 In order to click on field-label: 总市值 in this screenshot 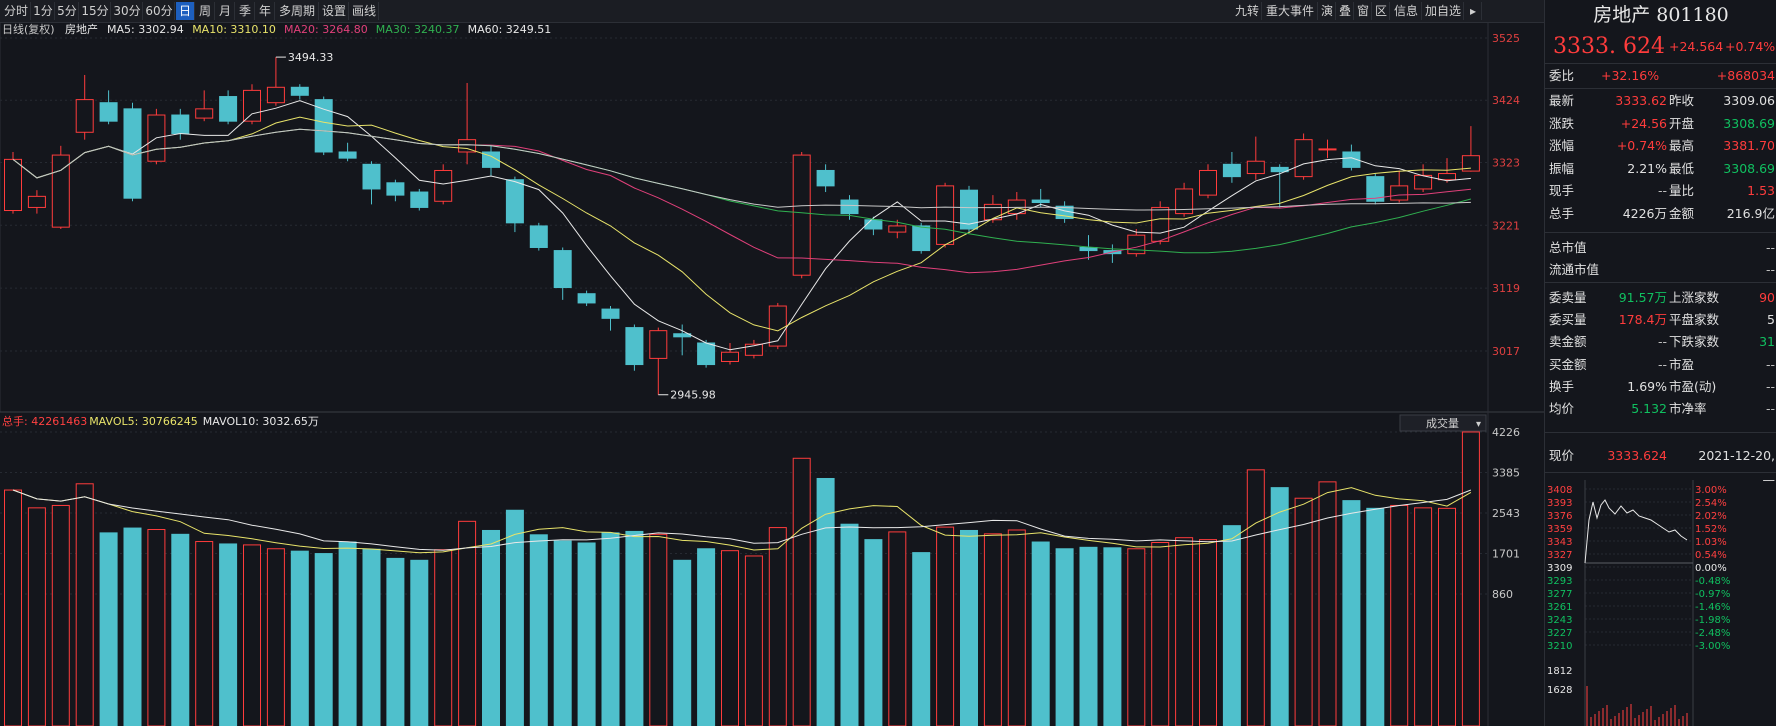, I will do `click(1568, 247)`.